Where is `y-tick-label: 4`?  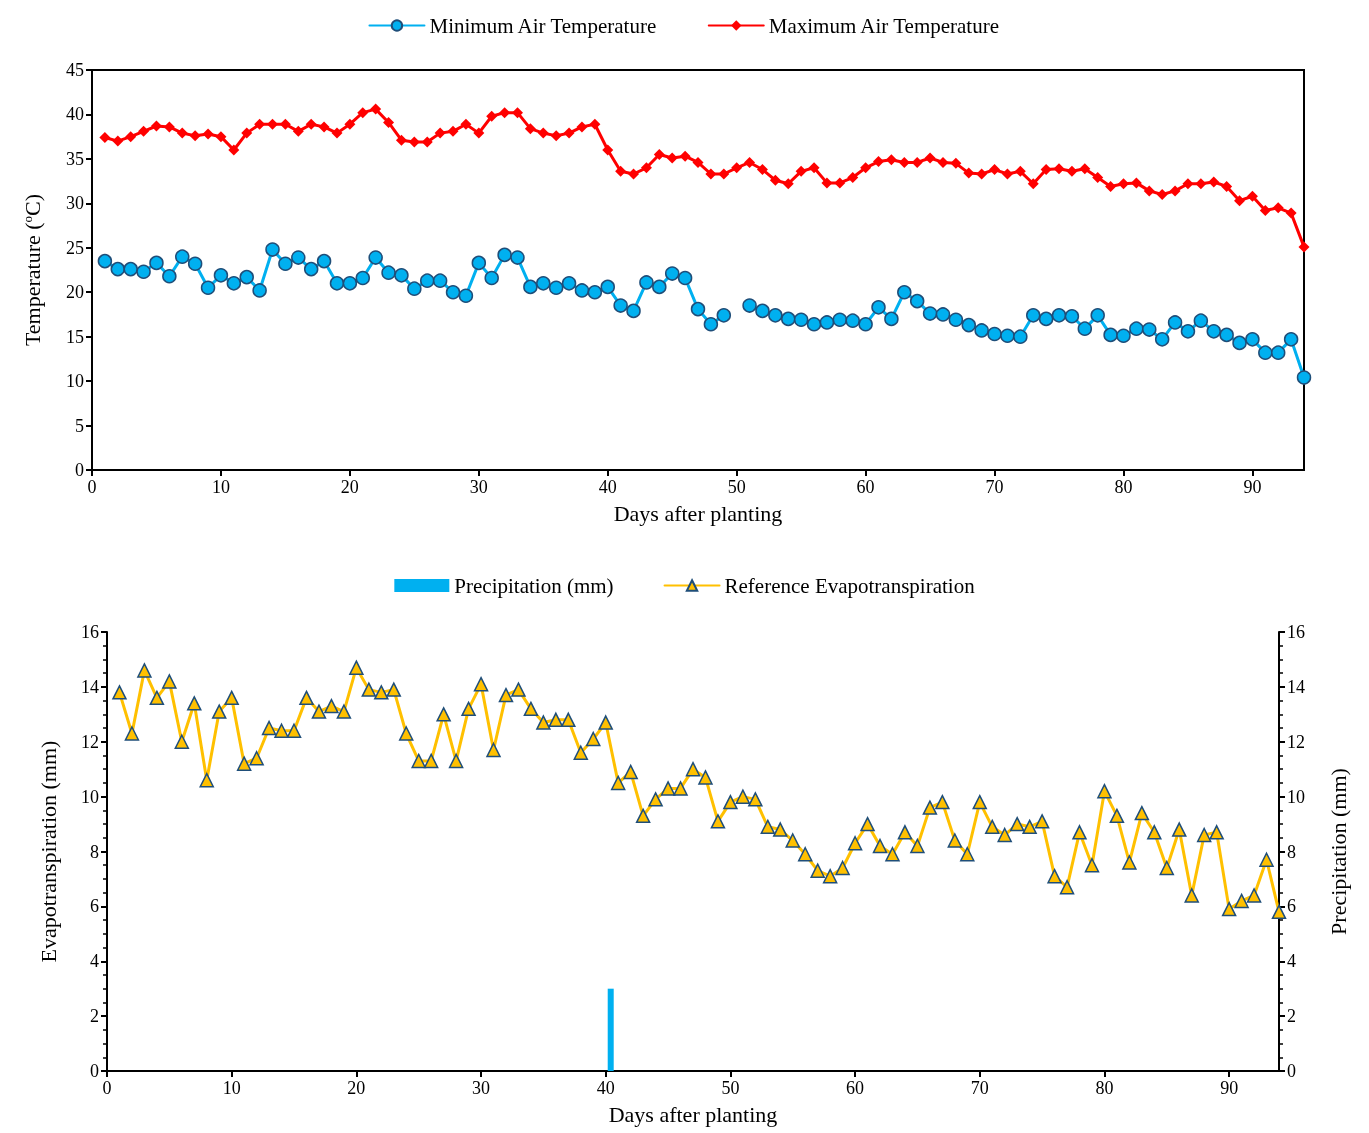
y-tick-label: 4 is located at coordinates (94, 961).